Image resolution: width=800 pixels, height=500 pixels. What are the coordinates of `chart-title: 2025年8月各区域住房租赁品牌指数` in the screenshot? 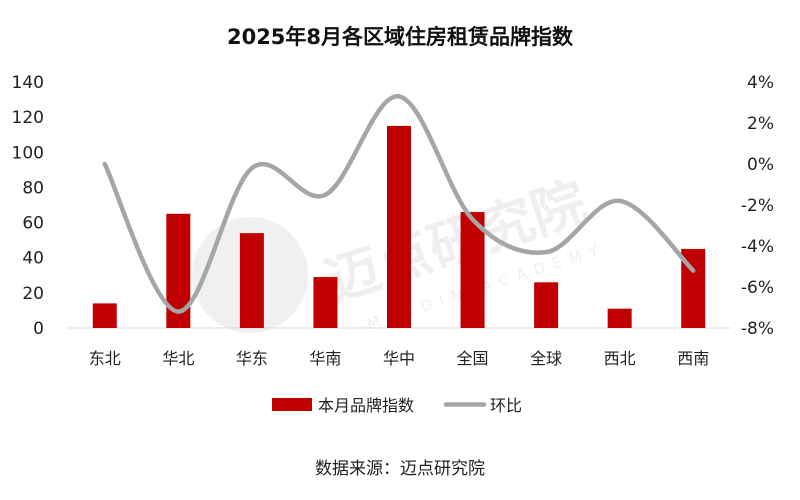 It's located at (400, 37).